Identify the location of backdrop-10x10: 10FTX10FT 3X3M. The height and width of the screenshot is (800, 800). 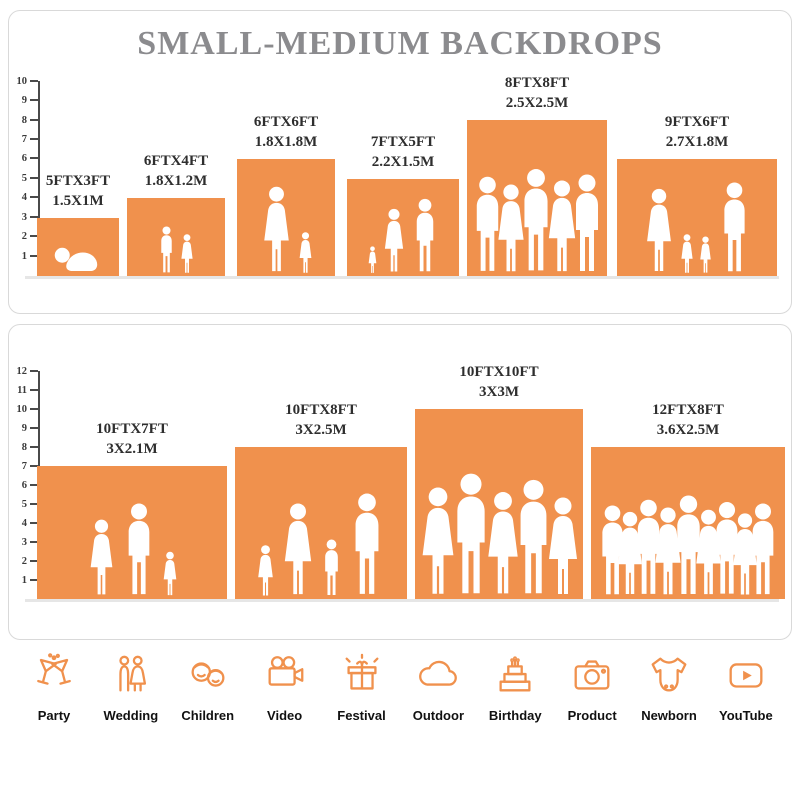
(499, 481).